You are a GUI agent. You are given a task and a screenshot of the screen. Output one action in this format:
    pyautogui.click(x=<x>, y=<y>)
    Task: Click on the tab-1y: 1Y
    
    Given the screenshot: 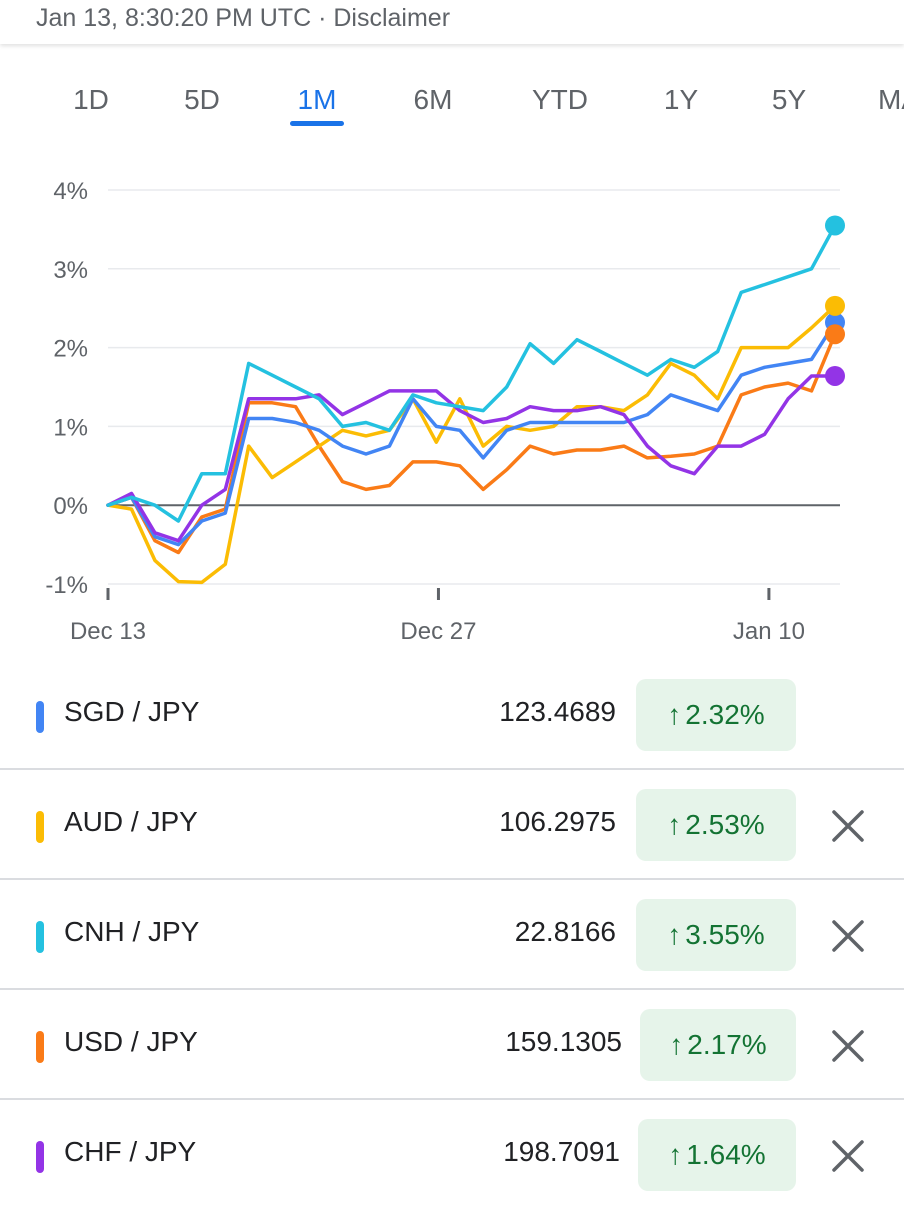 What is the action you would take?
    pyautogui.click(x=681, y=99)
    